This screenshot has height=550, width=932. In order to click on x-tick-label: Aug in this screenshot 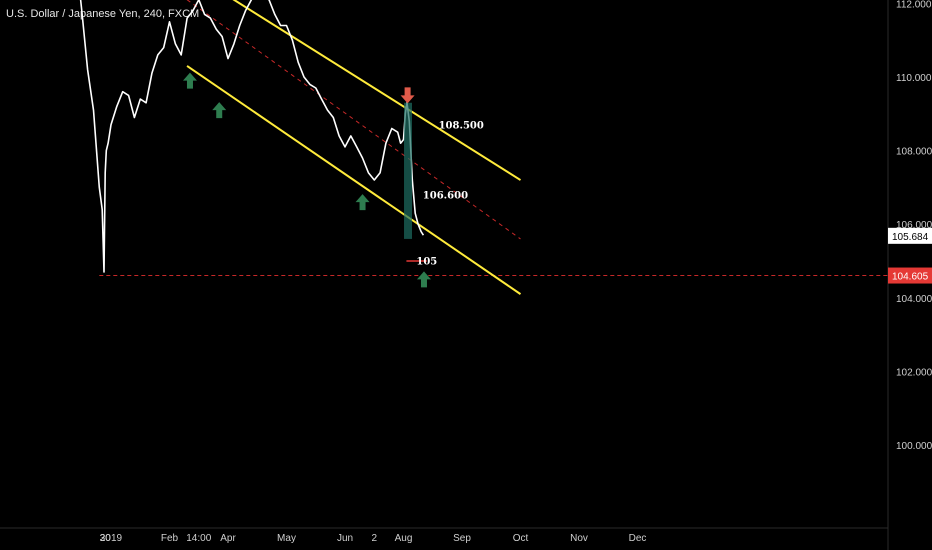, I will do `click(404, 538)`.